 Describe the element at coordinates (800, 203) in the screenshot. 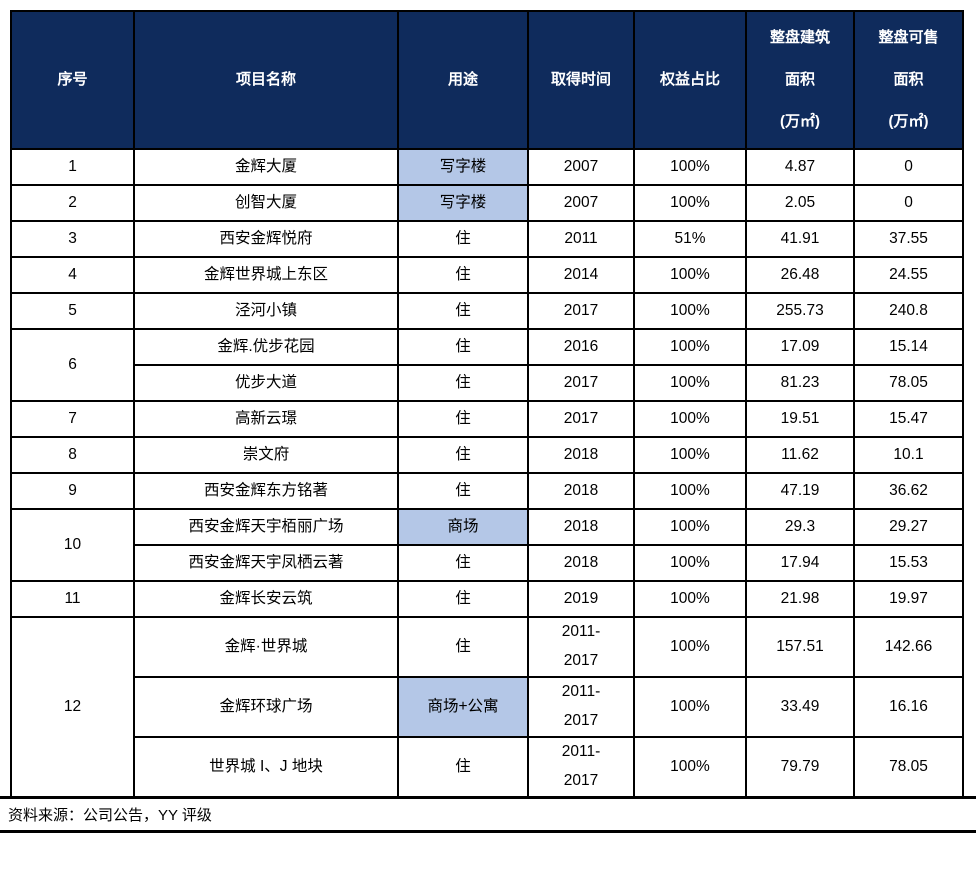

I see `cell-gfa: 2.05` at that location.